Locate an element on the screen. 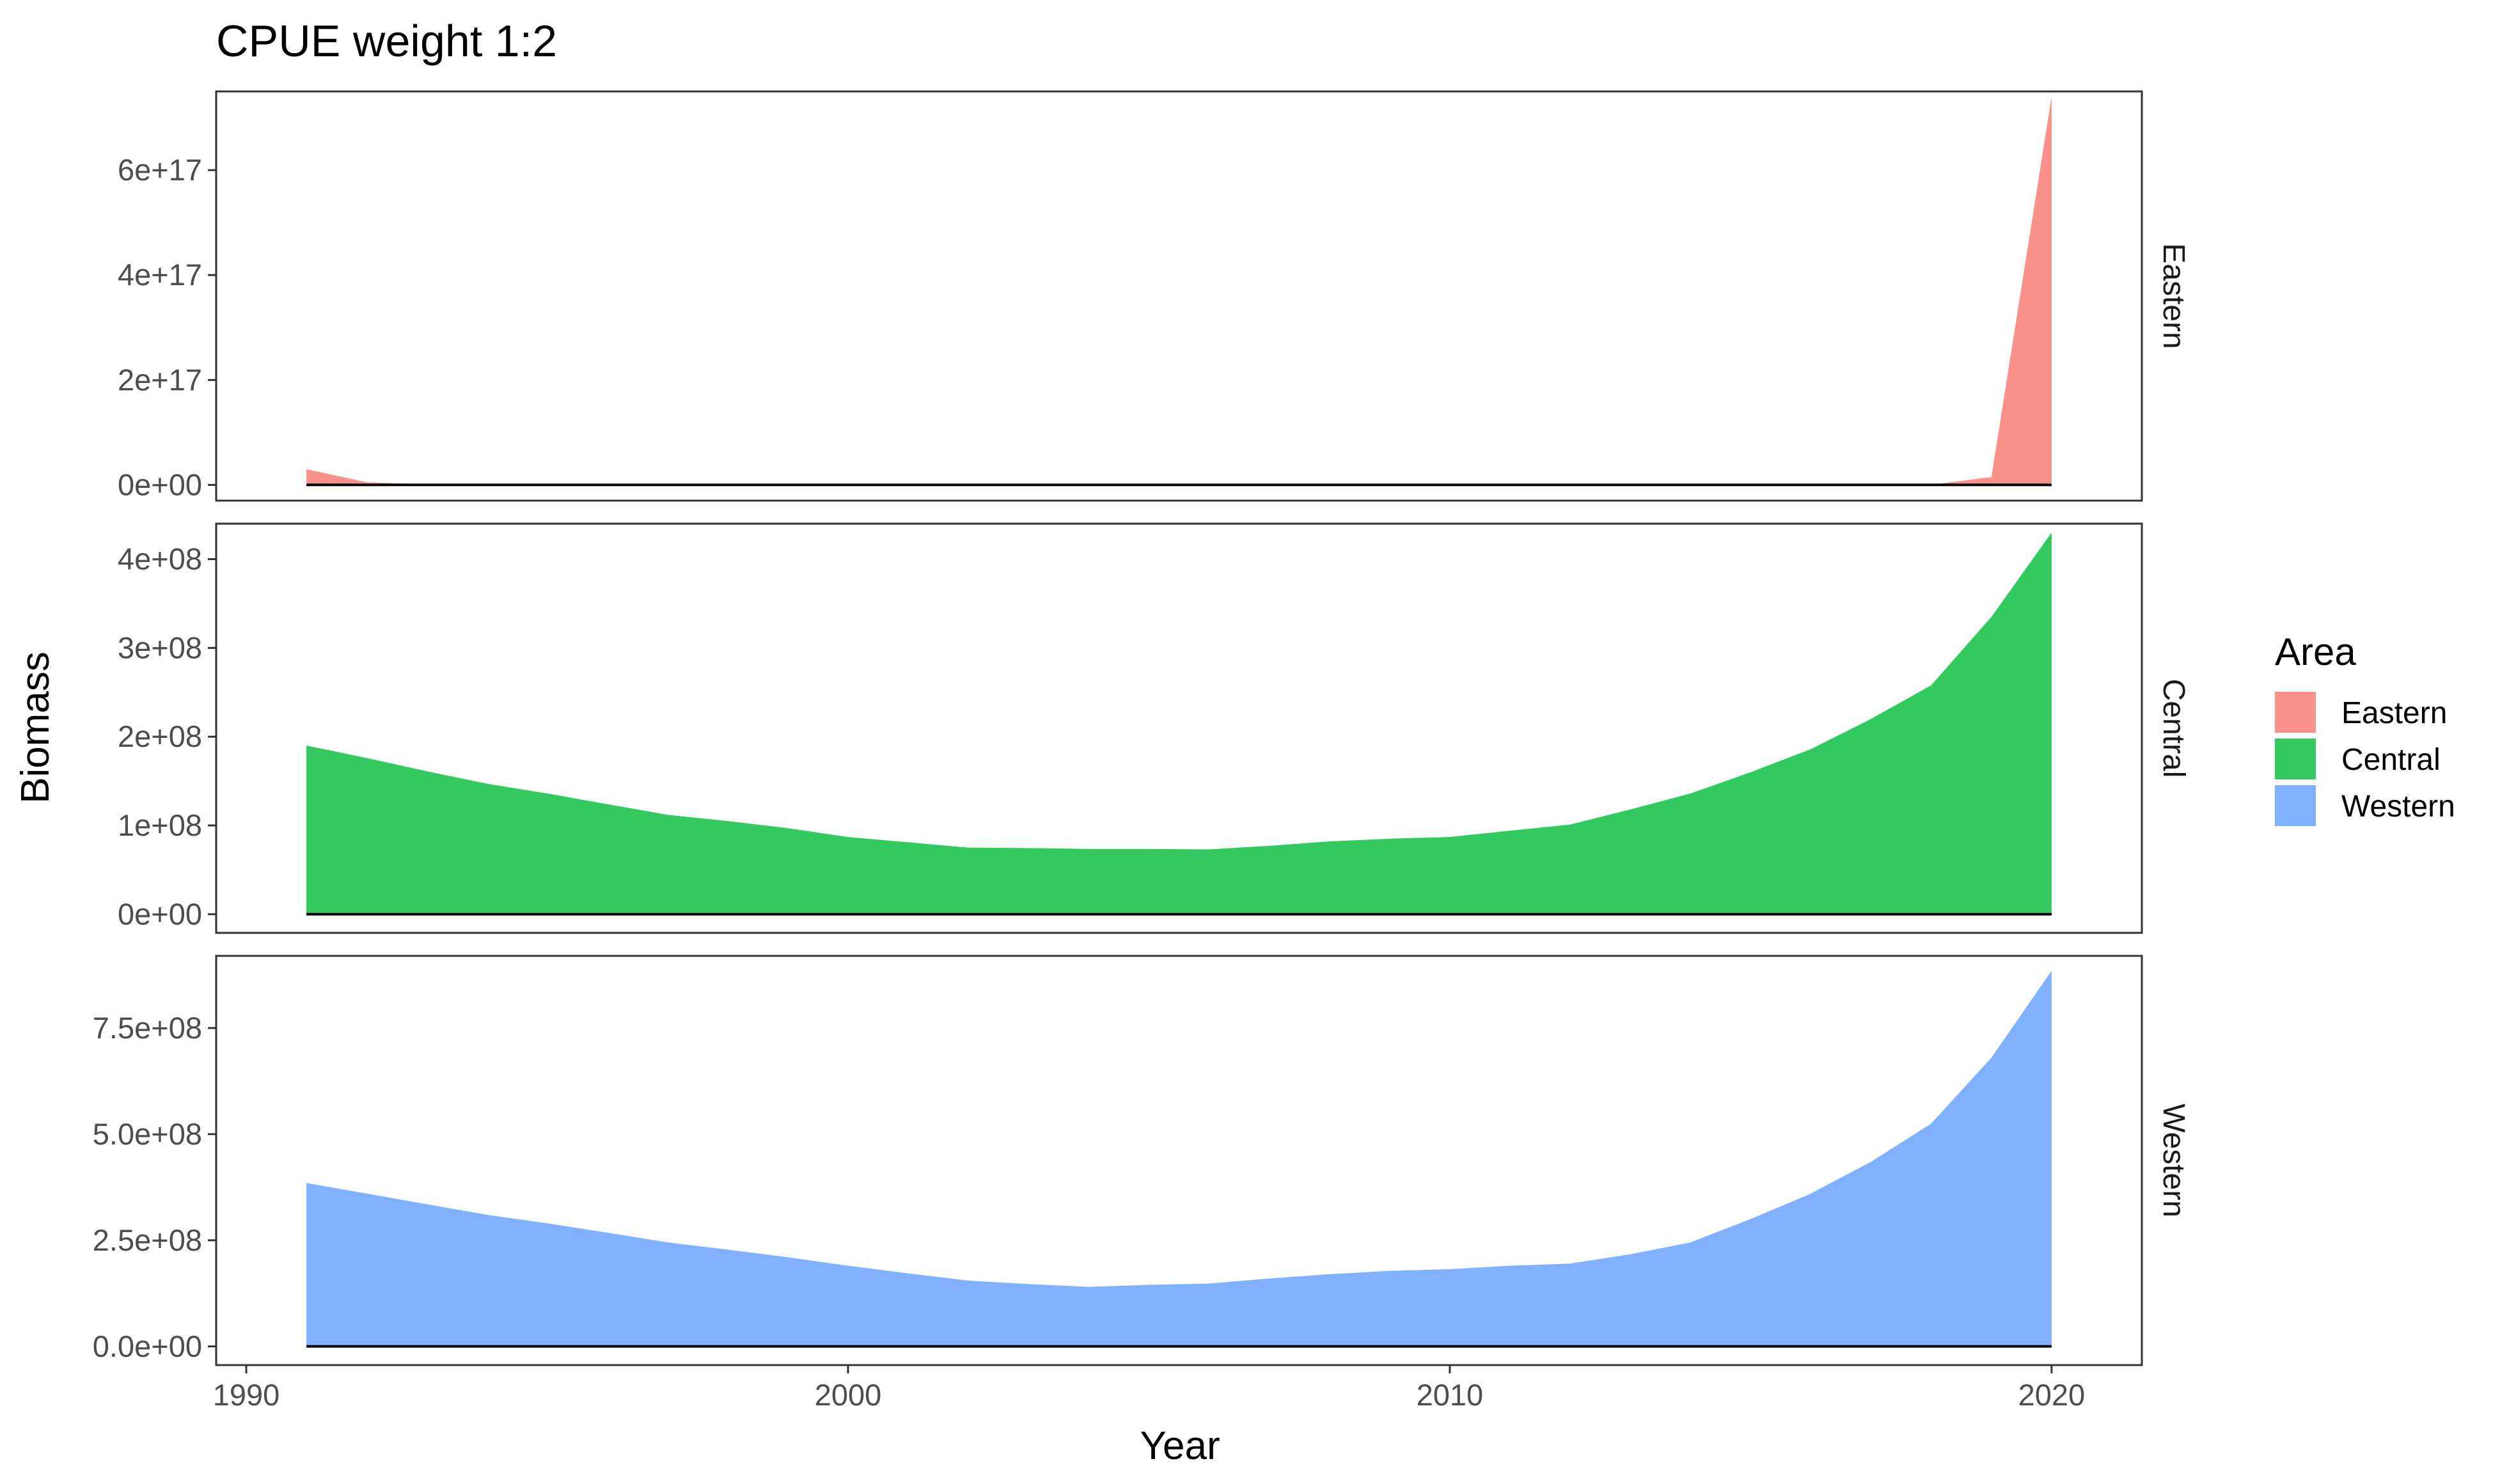  chart-title: CPUE weight 1:2 is located at coordinates (387, 41).